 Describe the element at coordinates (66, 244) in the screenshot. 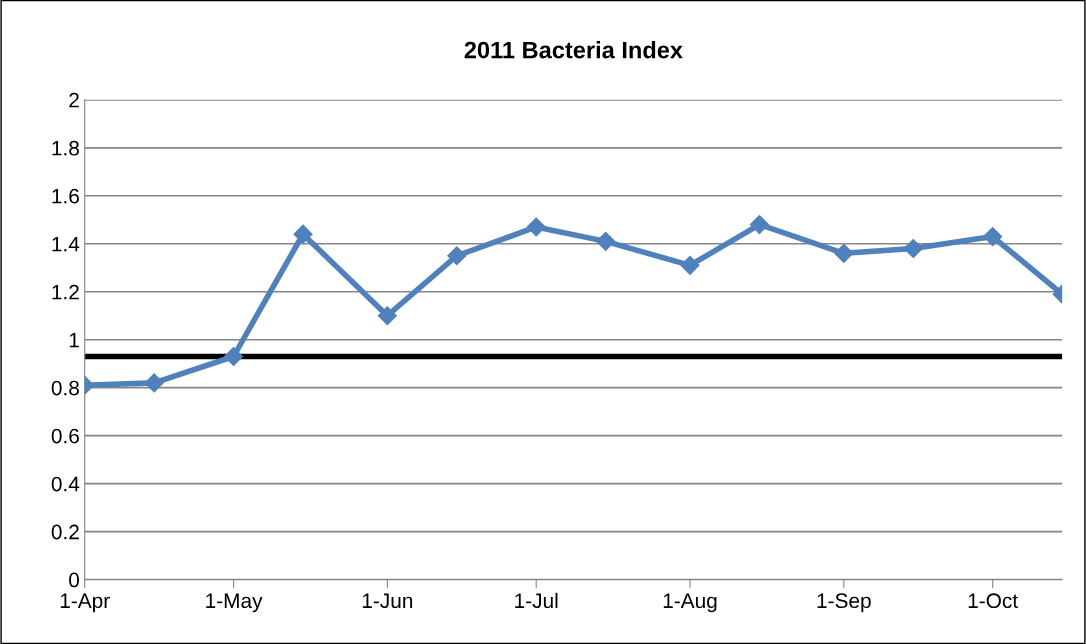

I see `y-tick-label: 1.4` at that location.